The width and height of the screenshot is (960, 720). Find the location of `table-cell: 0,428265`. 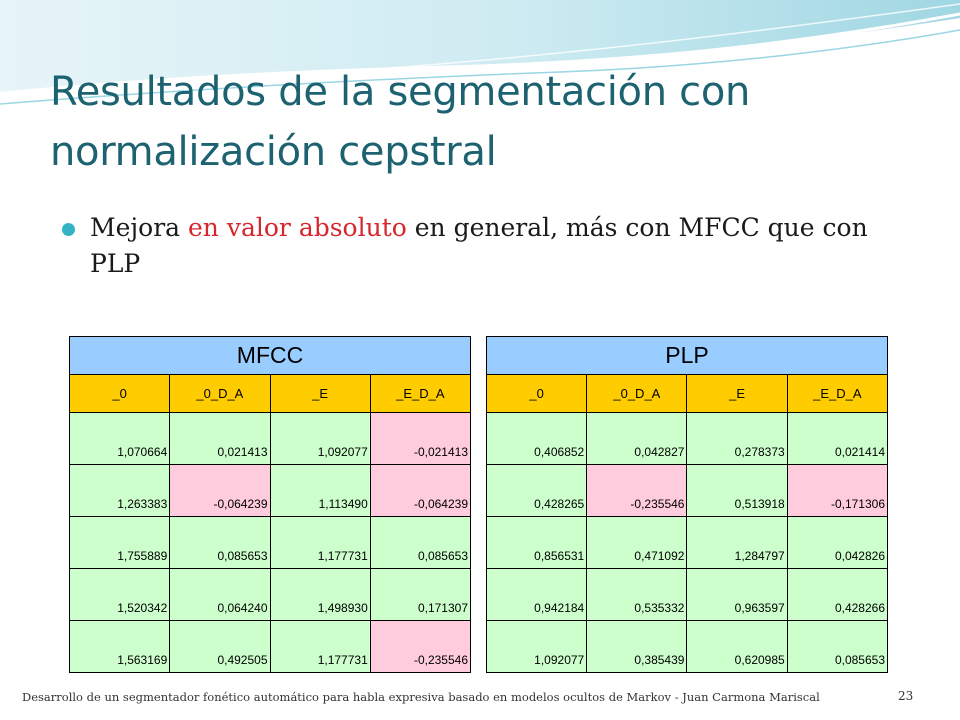

table-cell: 0,428265 is located at coordinates (536, 490).